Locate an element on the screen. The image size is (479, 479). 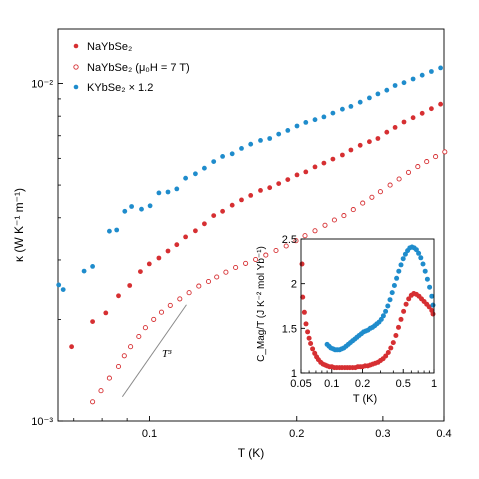
inset-y-axis-label: C_Mag/T (J K⁻² mol Yb⁻¹) is located at coordinates (261, 304).